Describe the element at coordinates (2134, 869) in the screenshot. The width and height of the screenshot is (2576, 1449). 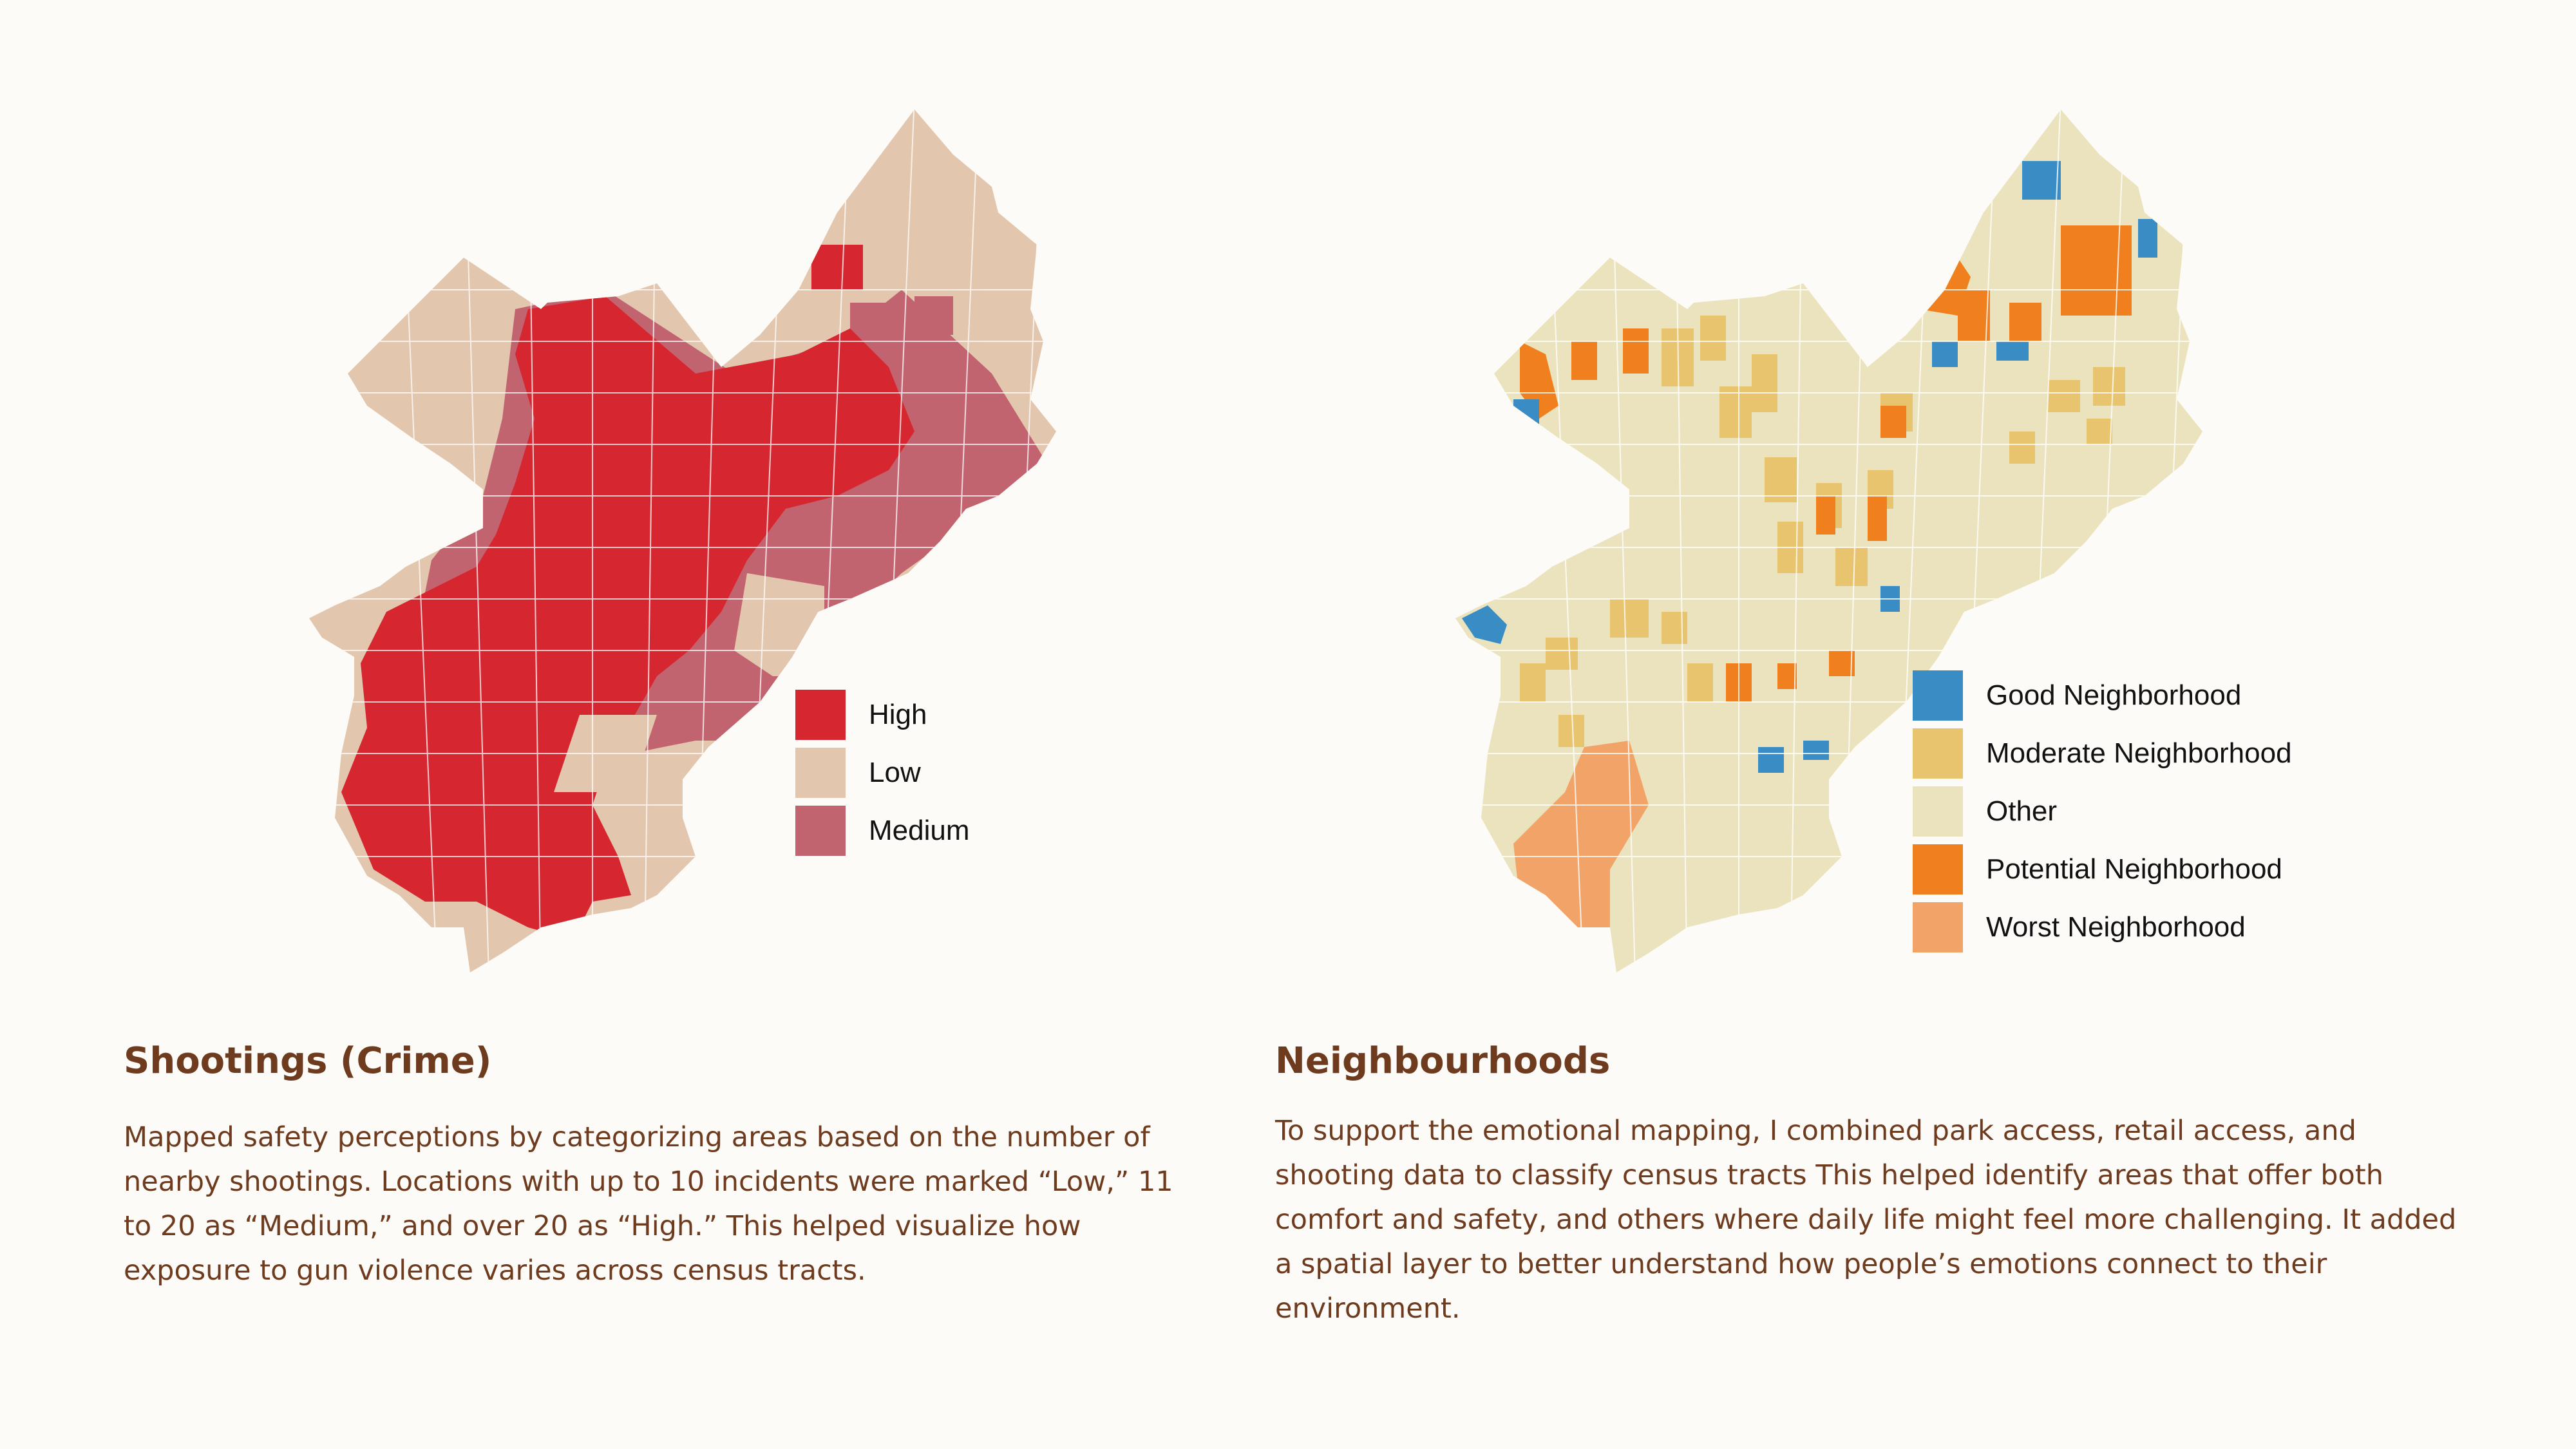
I see `legend-label-potential: Potential Neighborhood` at that location.